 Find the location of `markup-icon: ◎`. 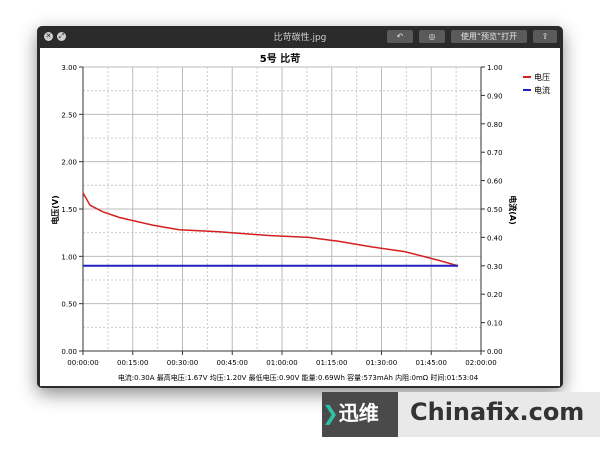

markup-icon: ◎ is located at coordinates (432, 36).